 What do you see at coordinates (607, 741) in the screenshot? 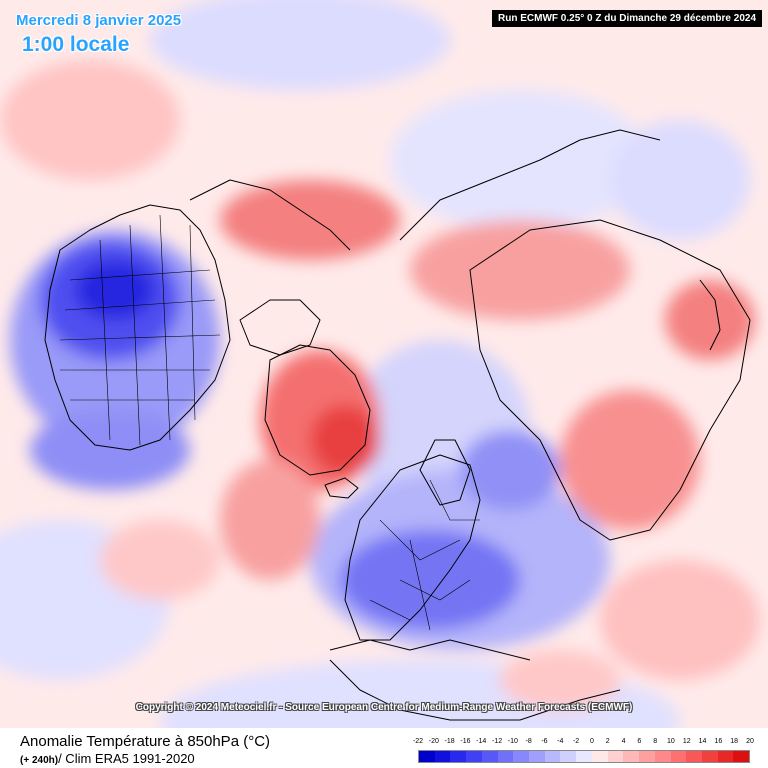
I see `legend-label: 2` at bounding box center [607, 741].